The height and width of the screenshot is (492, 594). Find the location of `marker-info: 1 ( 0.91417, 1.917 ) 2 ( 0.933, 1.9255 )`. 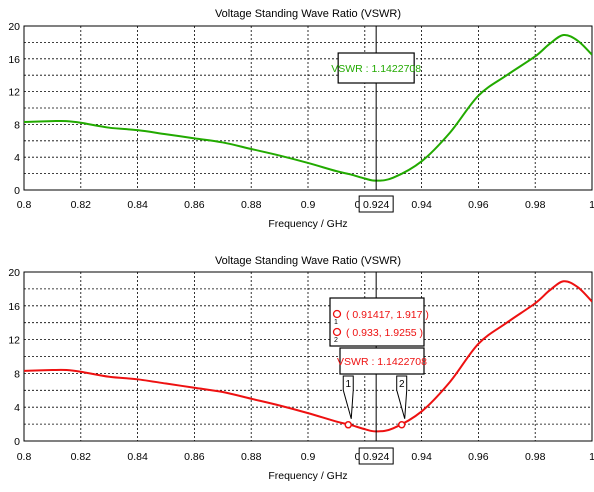

marker-info: 1 ( 0.91417, 1.917 ) 2 ( 0.933, 1.9255 ) is located at coordinates (379, 322).